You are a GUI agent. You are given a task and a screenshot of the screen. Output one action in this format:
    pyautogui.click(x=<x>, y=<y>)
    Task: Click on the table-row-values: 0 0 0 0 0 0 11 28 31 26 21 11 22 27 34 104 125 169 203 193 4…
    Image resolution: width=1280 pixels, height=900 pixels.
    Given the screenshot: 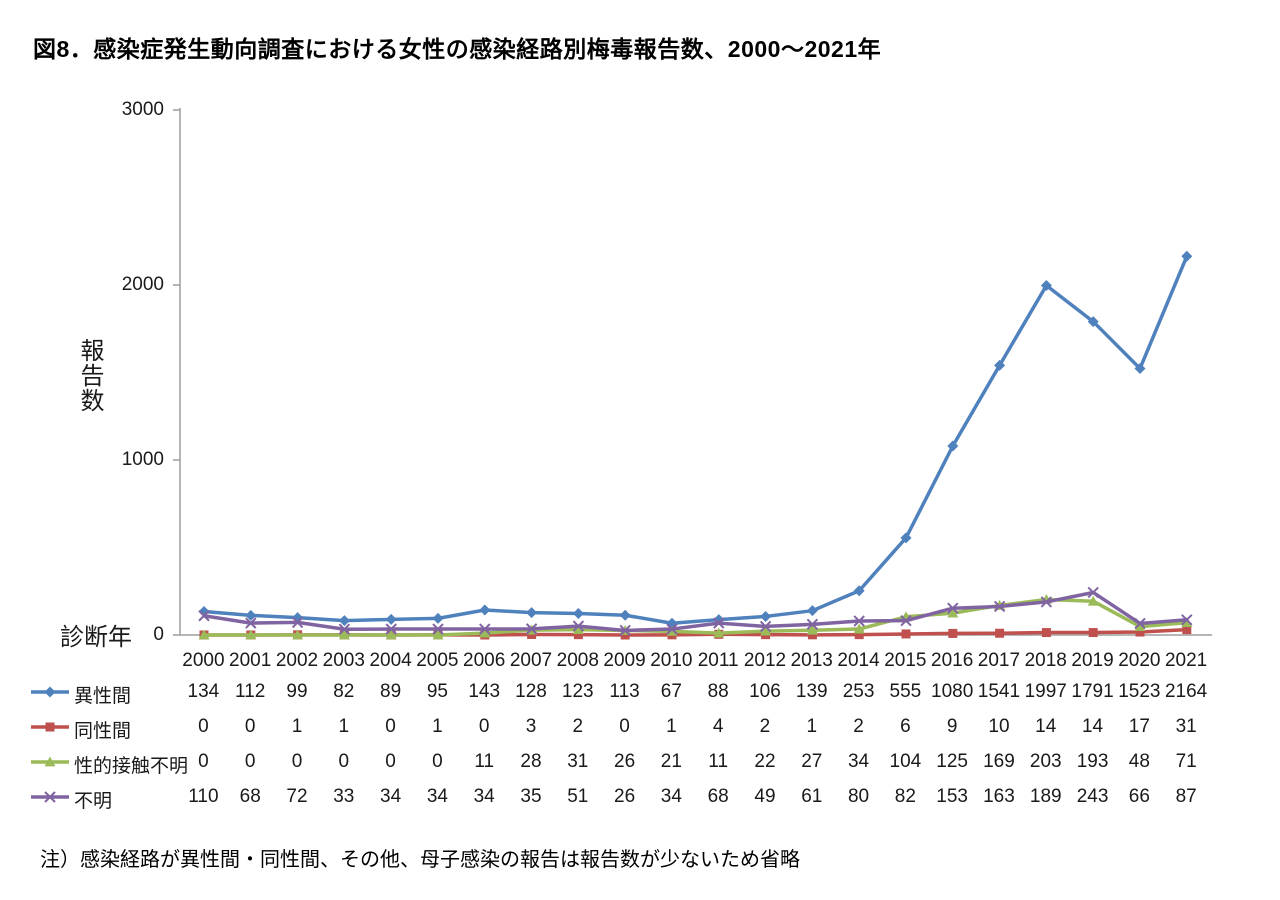 What is the action you would take?
    pyautogui.click(x=695, y=762)
    